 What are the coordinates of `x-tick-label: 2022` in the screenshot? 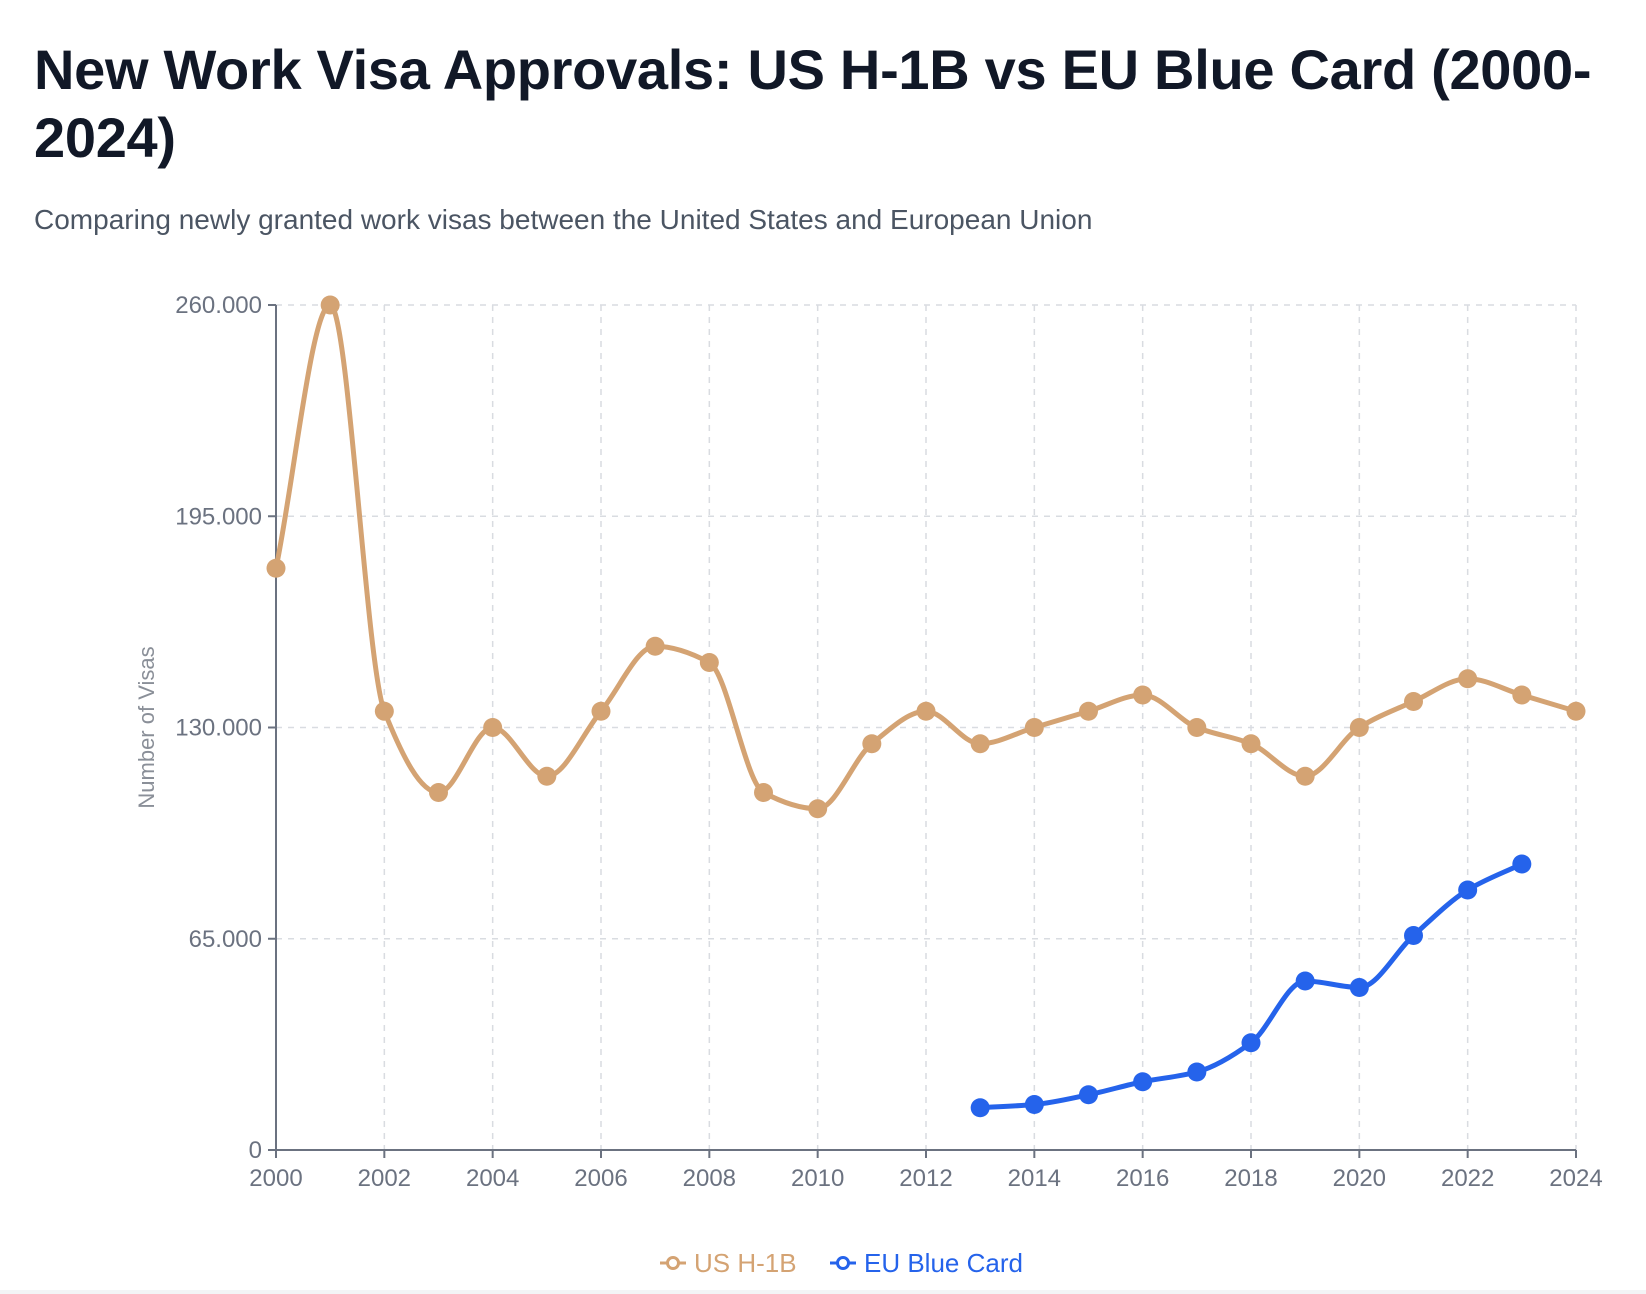 It's located at (1467, 1178).